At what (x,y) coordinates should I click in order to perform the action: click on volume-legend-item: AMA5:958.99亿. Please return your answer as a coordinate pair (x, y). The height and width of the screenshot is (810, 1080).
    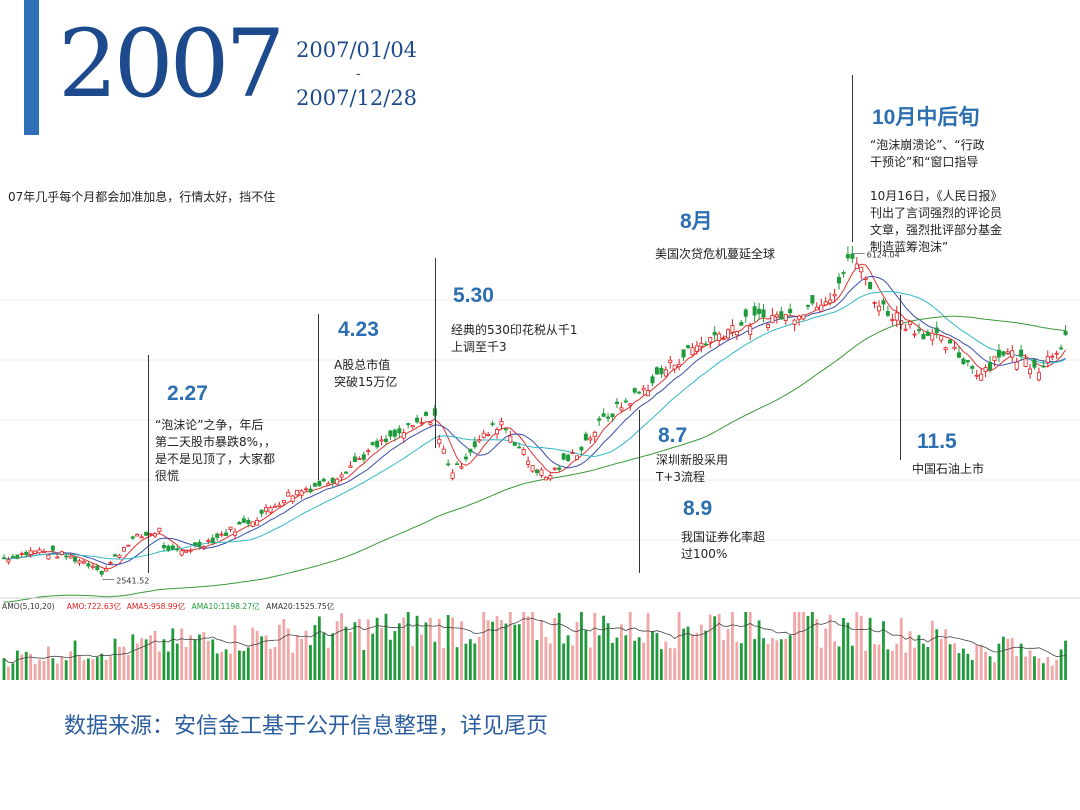
    Looking at the image, I should click on (156, 606).